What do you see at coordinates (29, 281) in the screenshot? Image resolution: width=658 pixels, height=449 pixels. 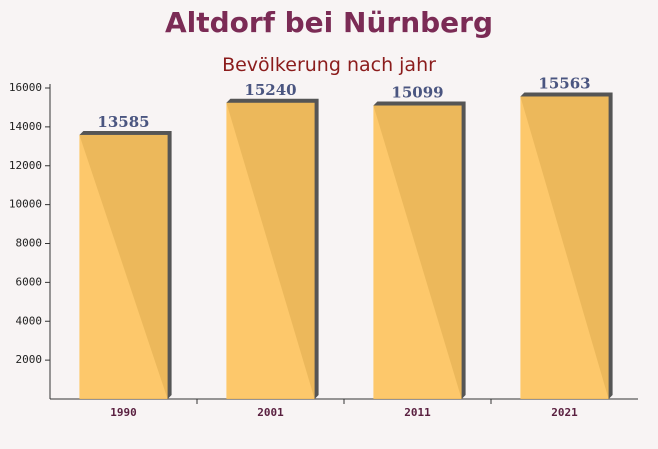 I see `y-tick-label: 6000` at bounding box center [29, 281].